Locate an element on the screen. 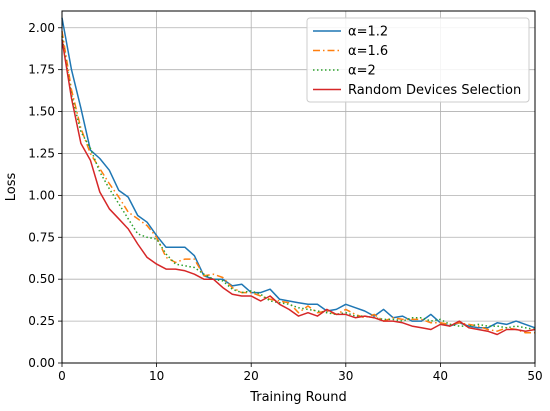 The height and width of the screenshot is (411, 550). x-tick-label: 30 is located at coordinates (345, 376).